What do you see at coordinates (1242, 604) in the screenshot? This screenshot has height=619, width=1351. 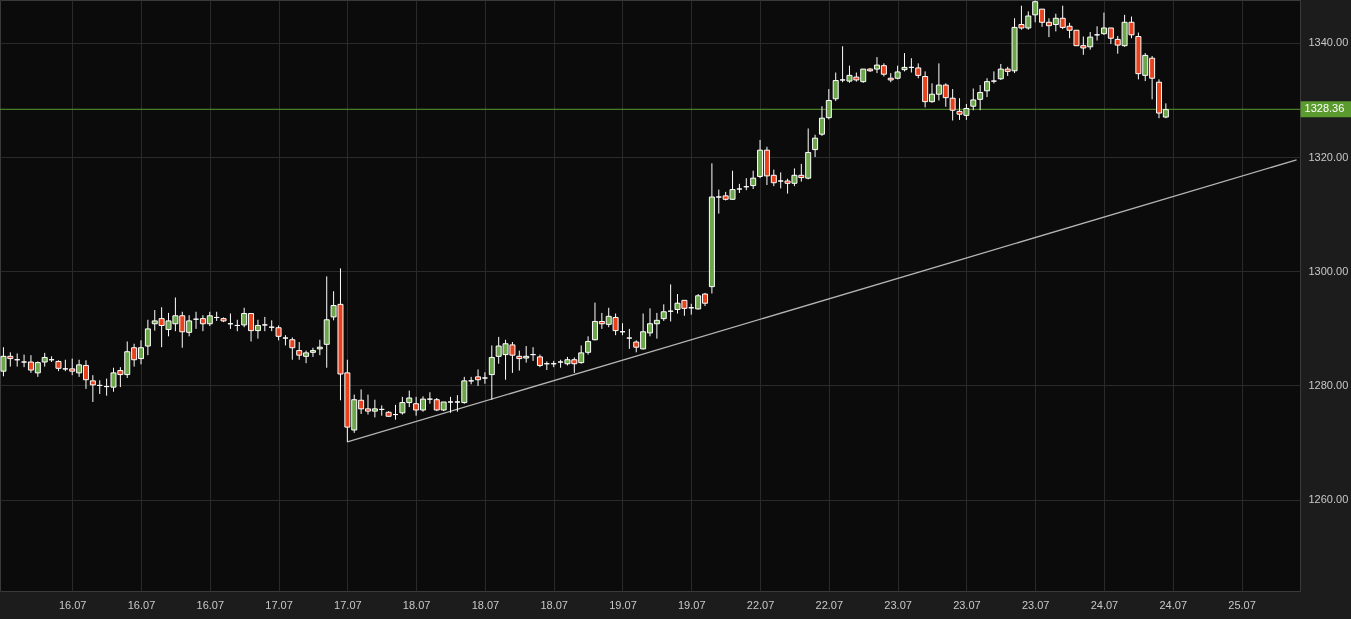 I see `x-tick-label: 25.07` at bounding box center [1242, 604].